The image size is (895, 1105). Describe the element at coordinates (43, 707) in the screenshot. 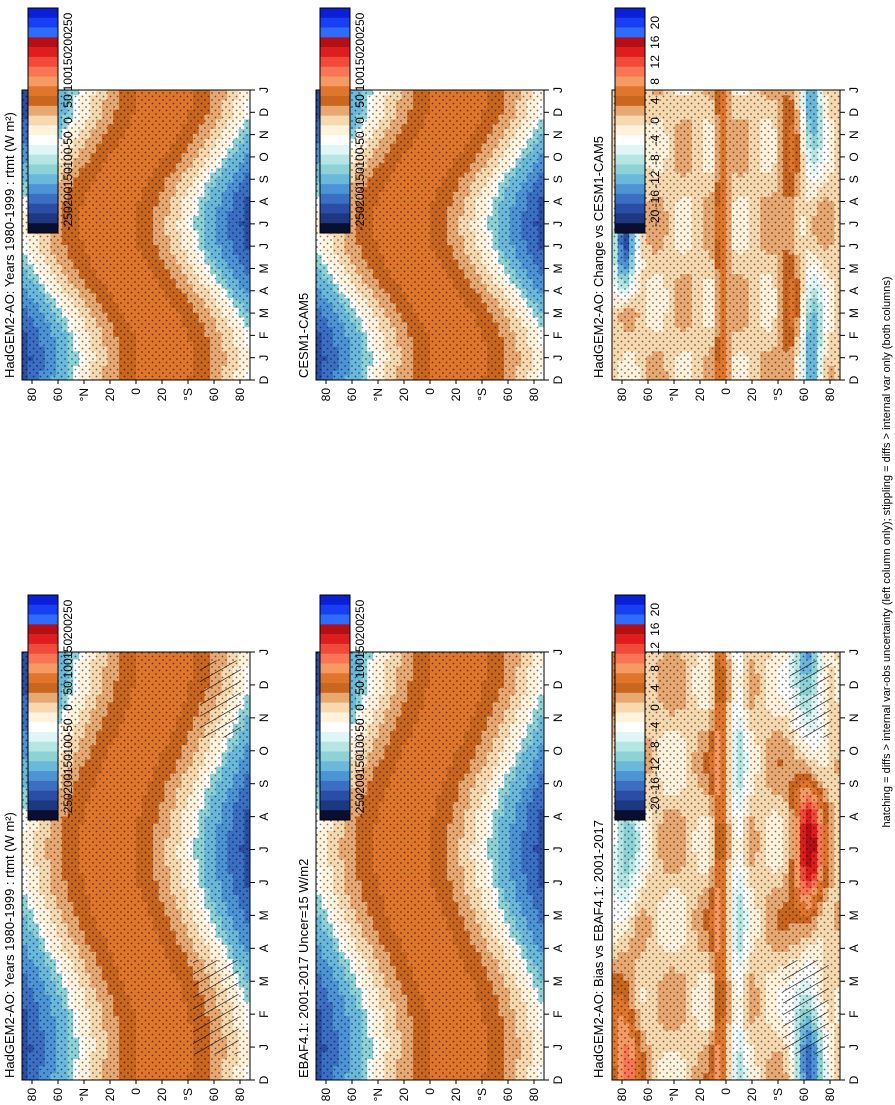

I see `colorbar-frame` at that location.